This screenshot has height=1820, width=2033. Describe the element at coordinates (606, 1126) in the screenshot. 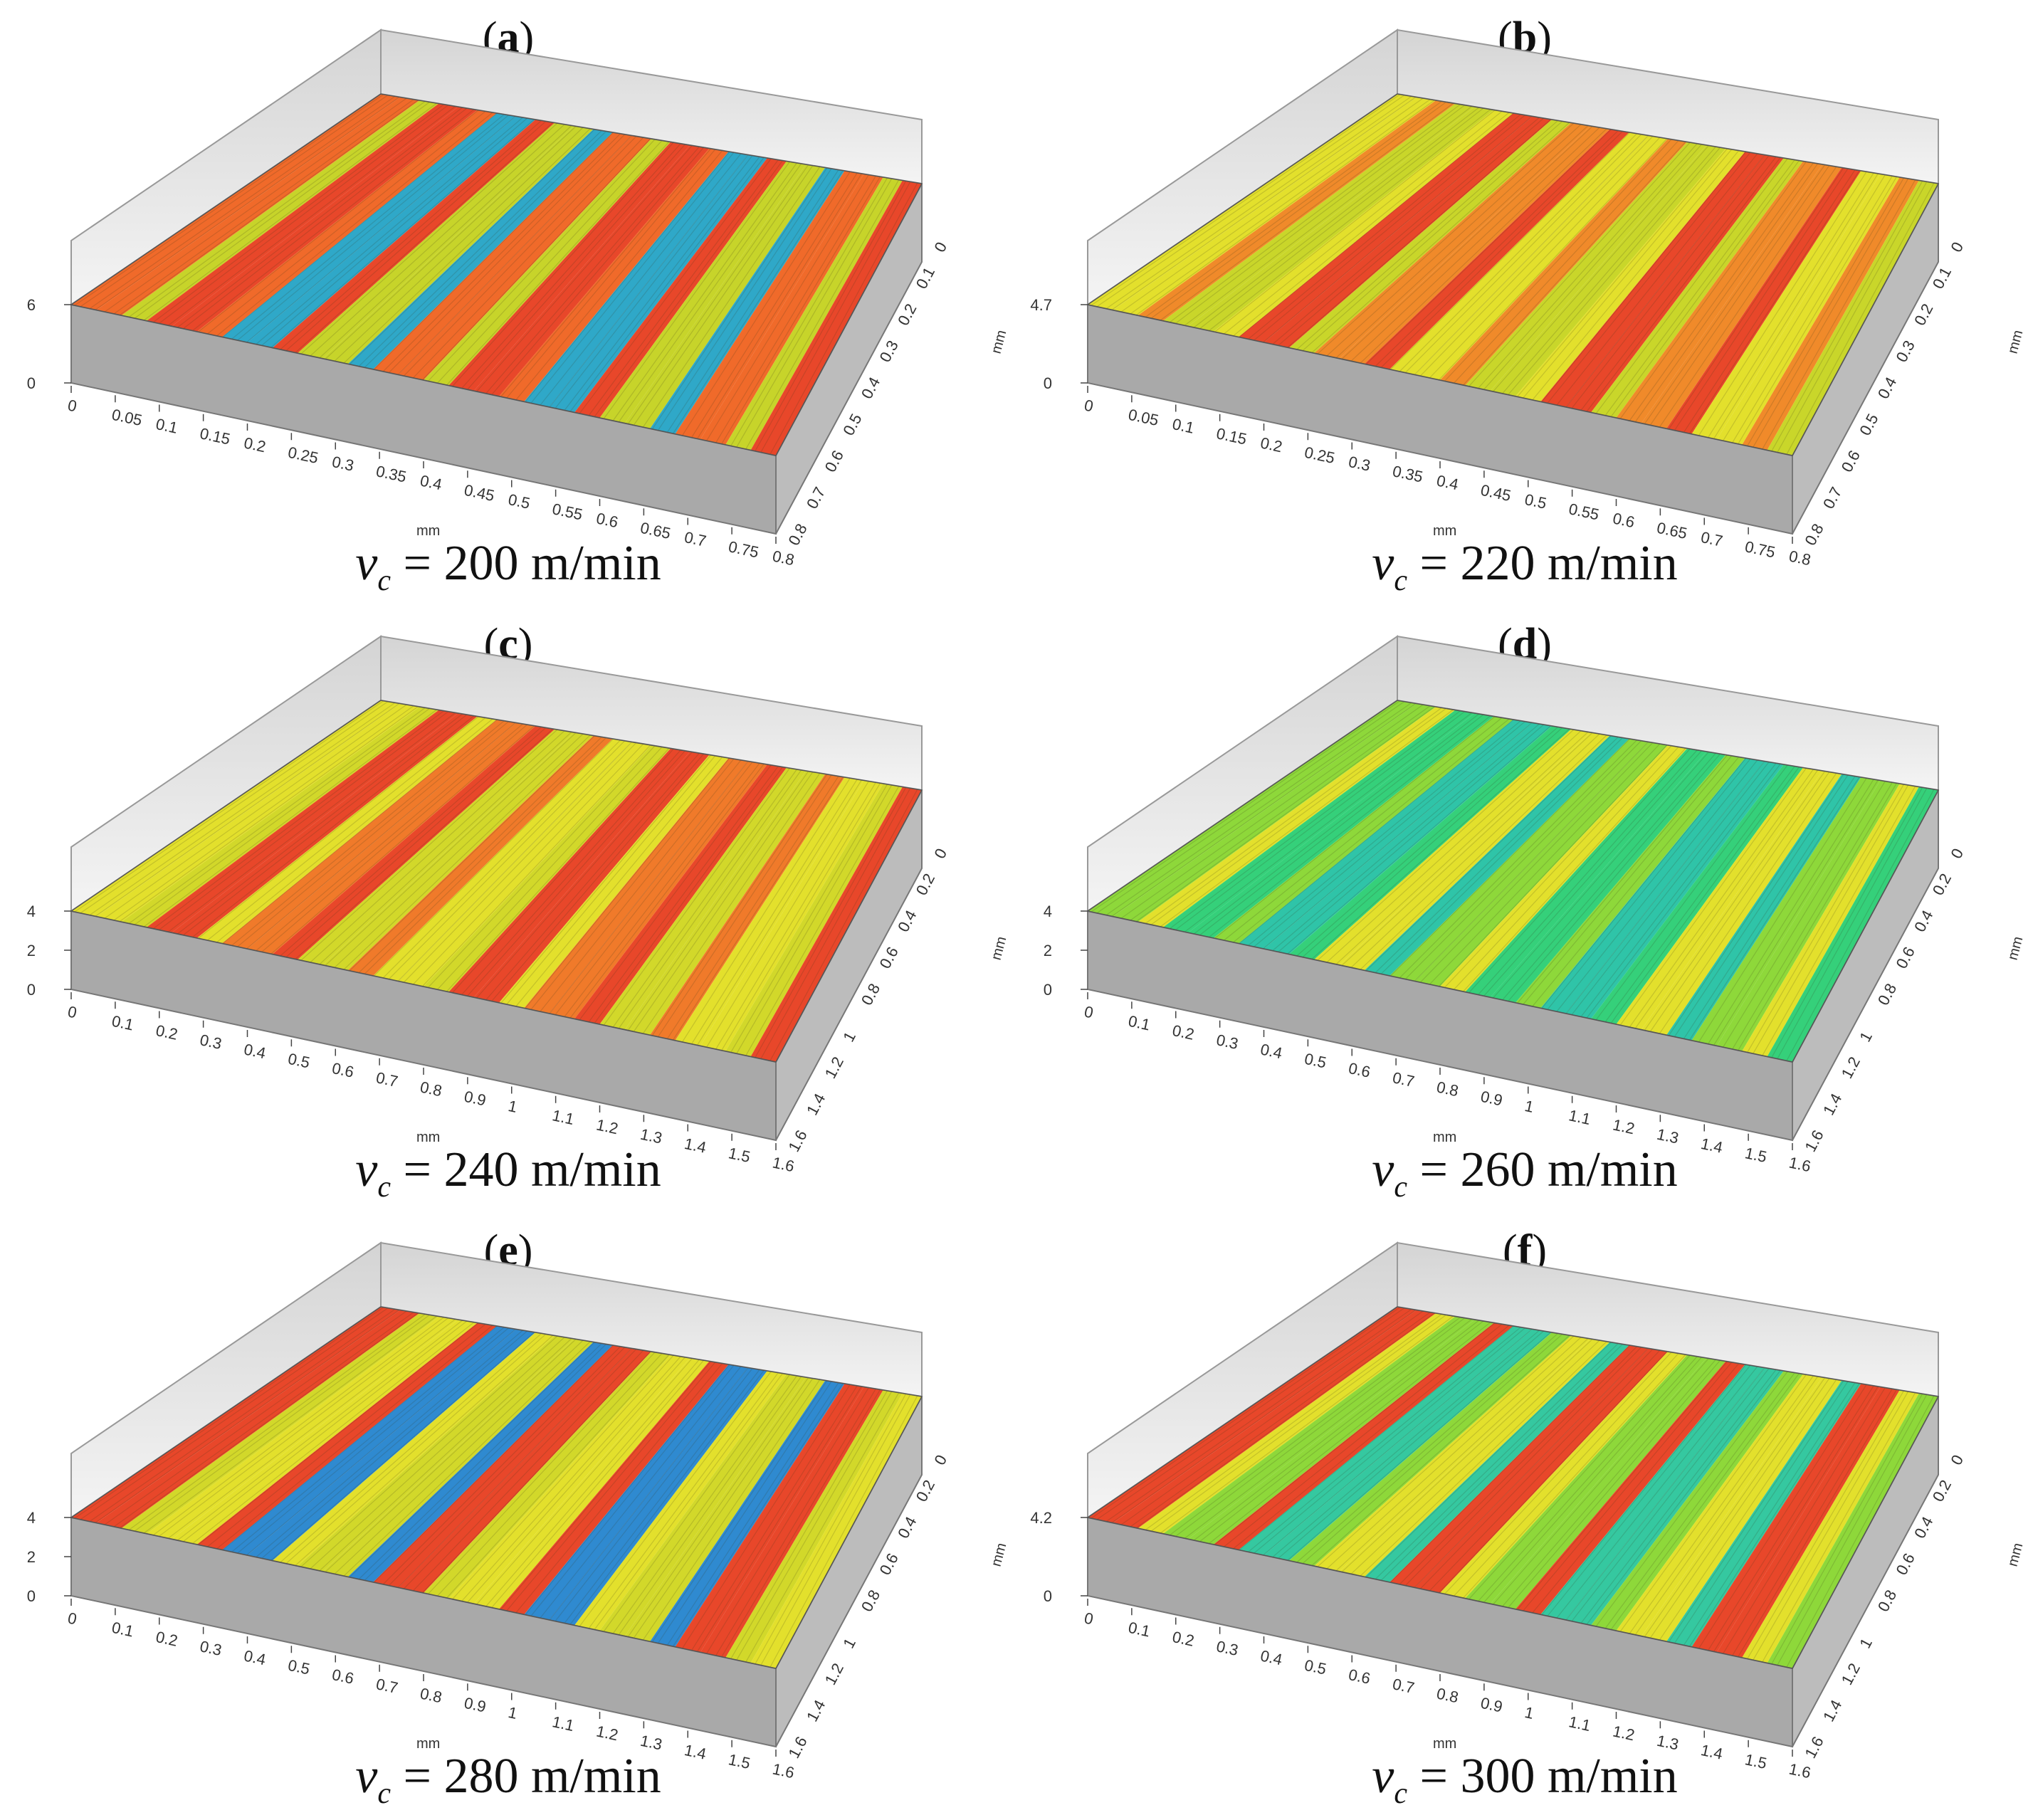

I see `x-tick-label: 1.2` at that location.